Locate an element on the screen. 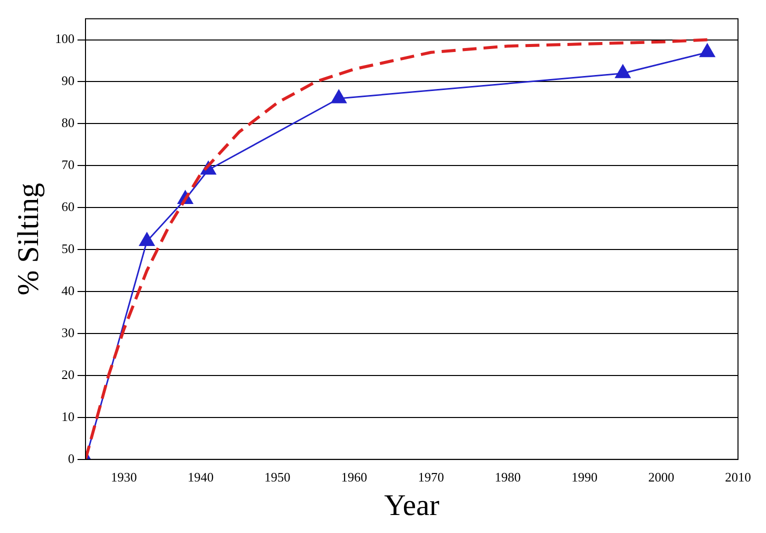  y-tick-label: 30 is located at coordinates (68, 332).